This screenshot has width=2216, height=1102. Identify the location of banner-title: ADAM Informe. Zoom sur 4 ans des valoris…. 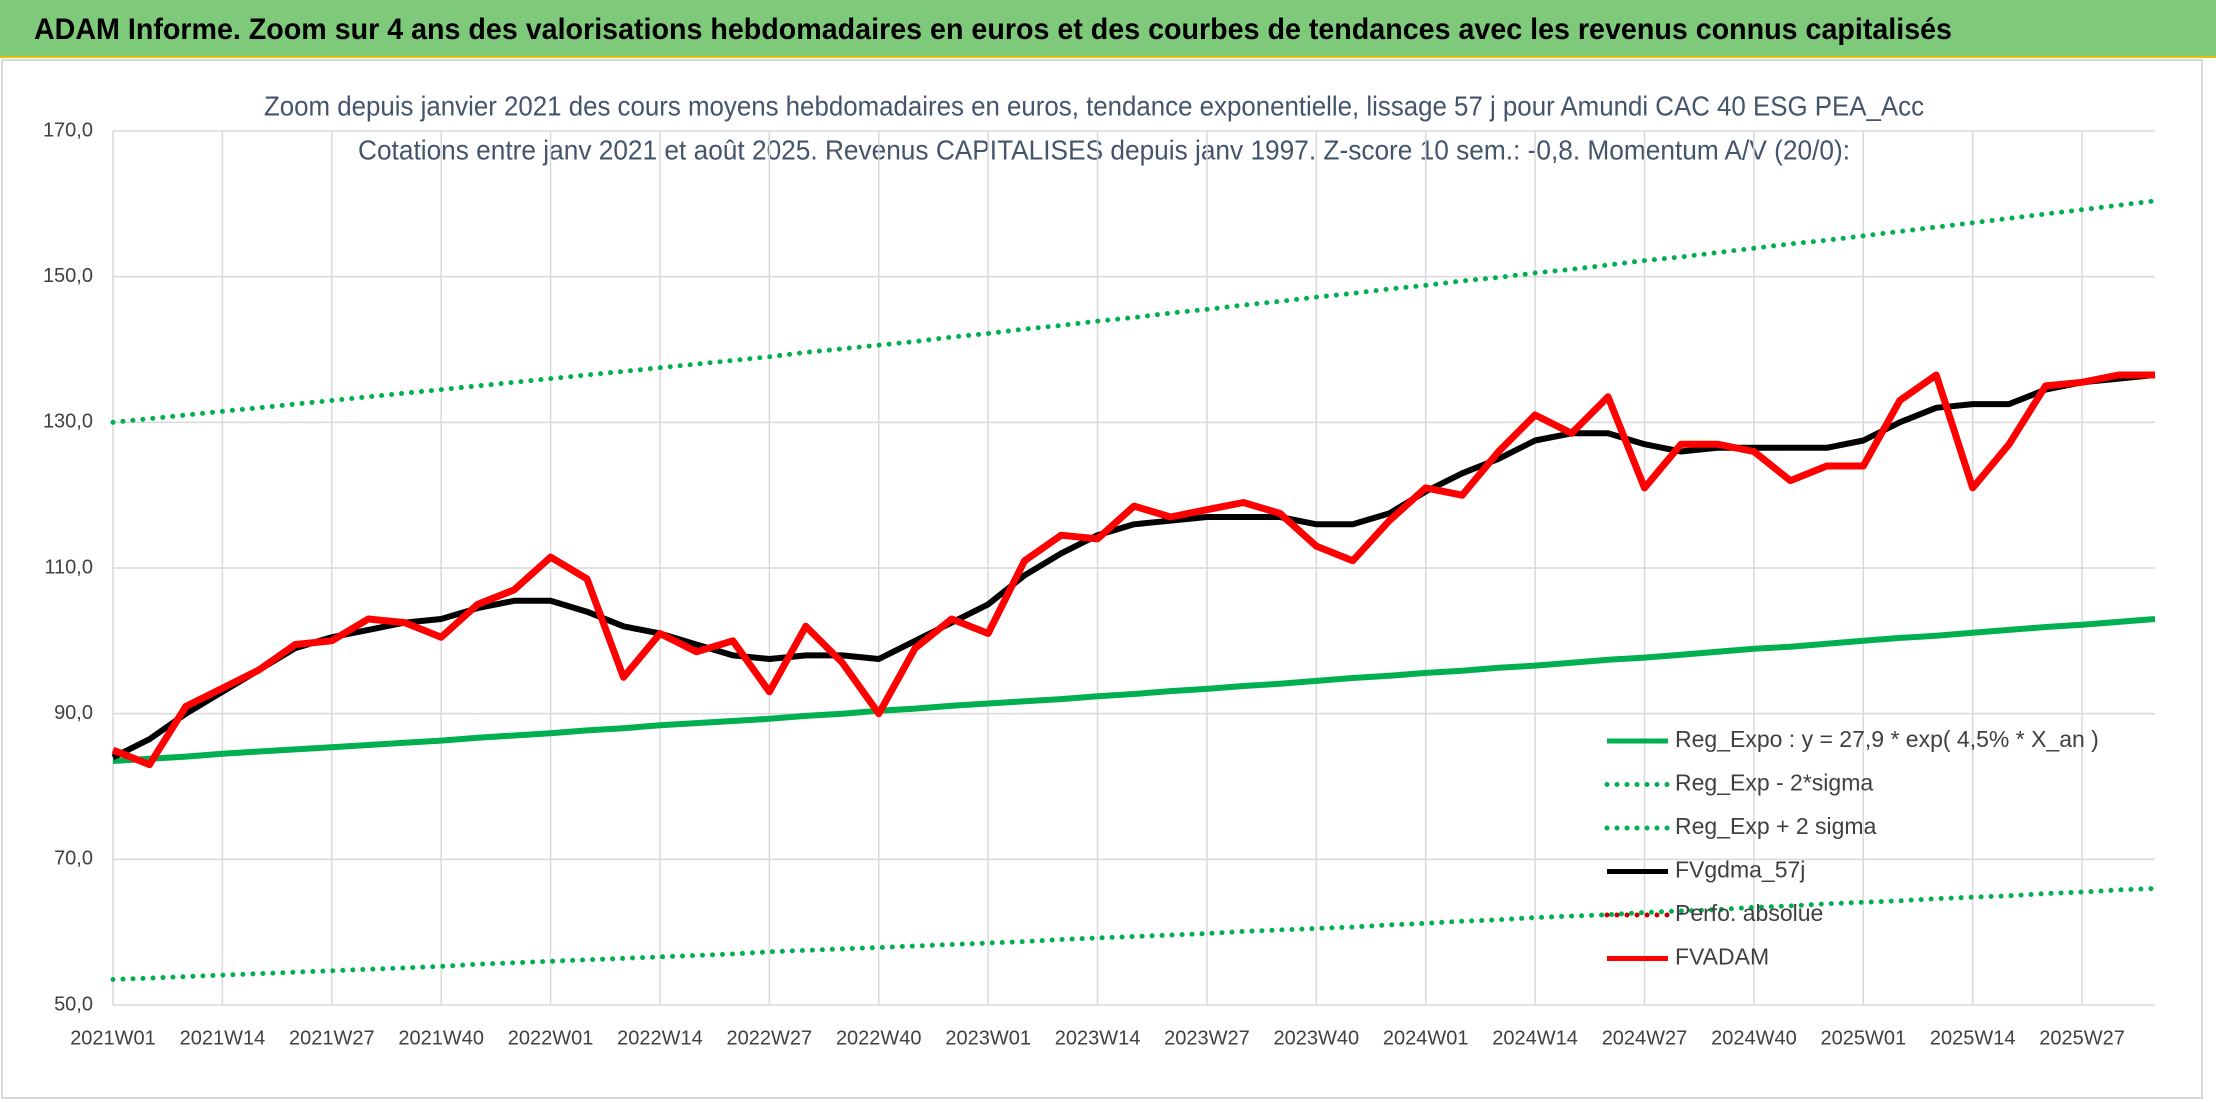
(993, 29).